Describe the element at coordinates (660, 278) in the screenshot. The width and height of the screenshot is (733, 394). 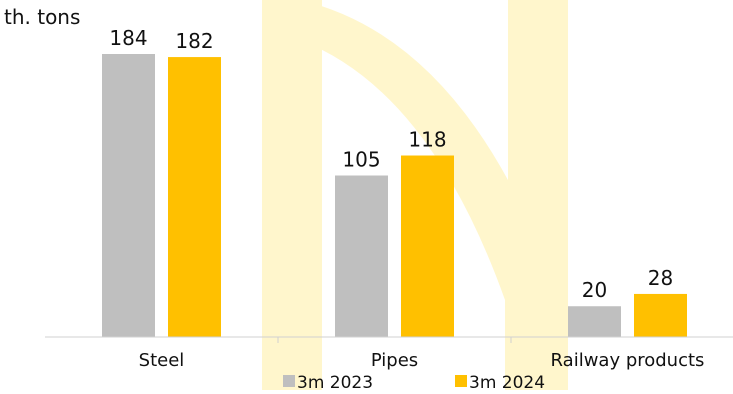
I see `value-label-railway-products-3m-2024: 28` at that location.